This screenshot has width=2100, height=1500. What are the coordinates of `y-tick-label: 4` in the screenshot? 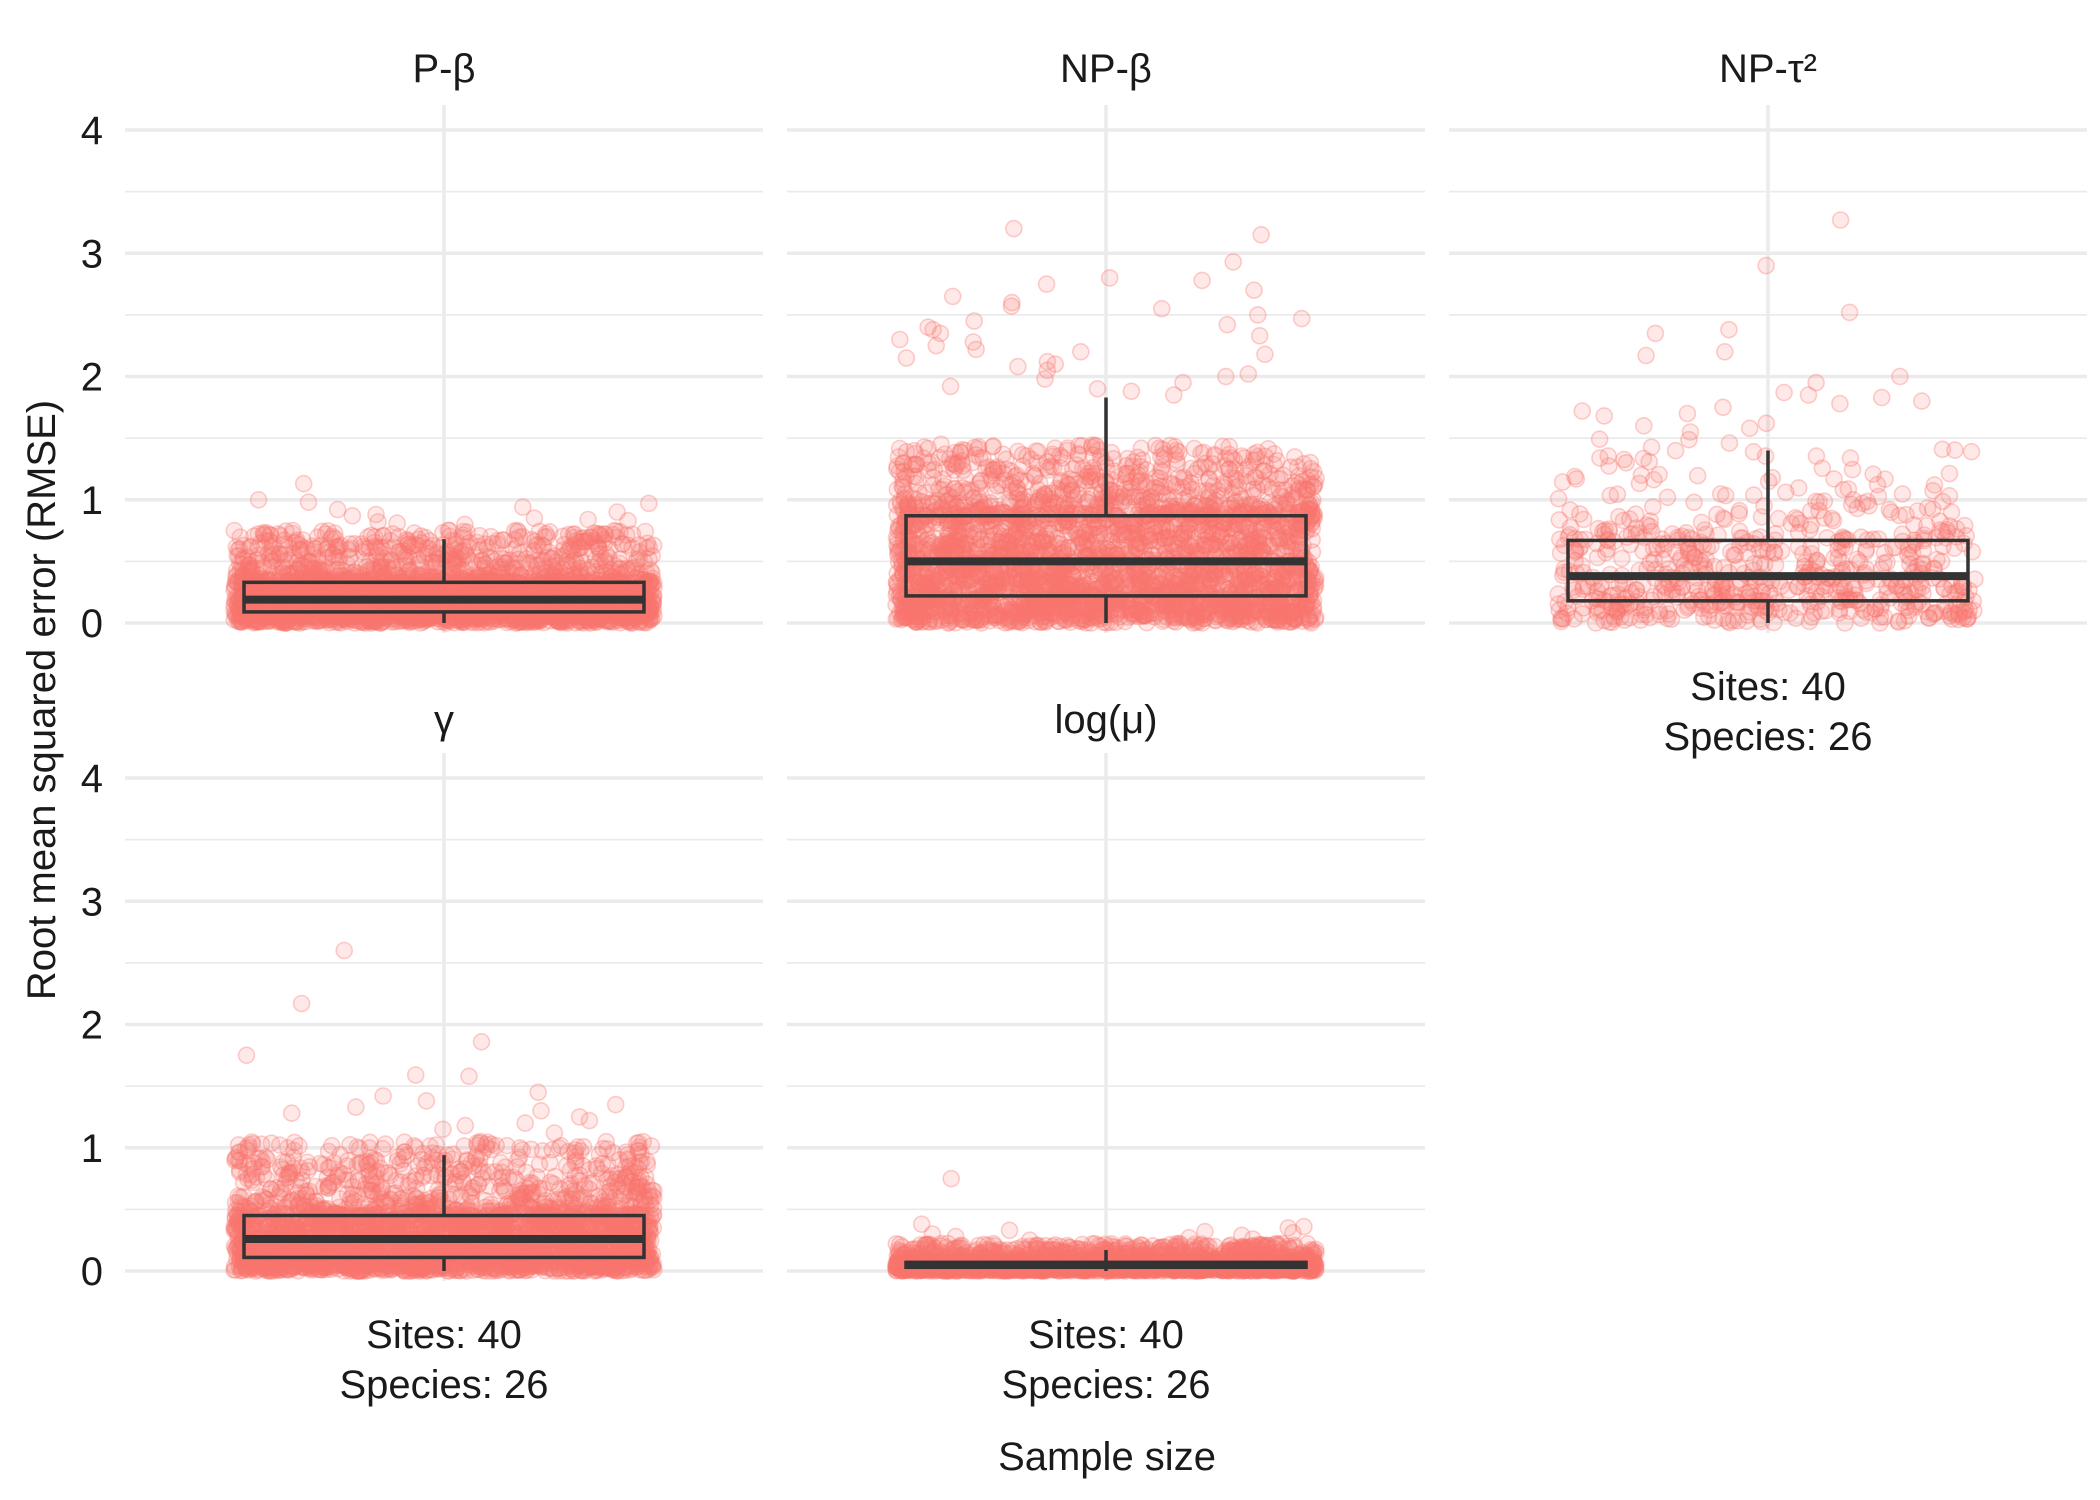 It's located at (92, 131).